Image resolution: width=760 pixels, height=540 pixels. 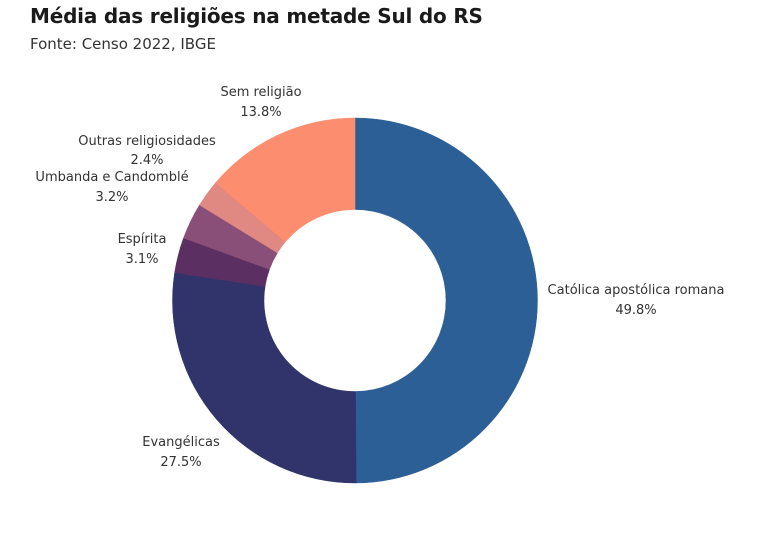 I want to click on label-espirita: Espírita 3.1%, so click(x=142, y=249).